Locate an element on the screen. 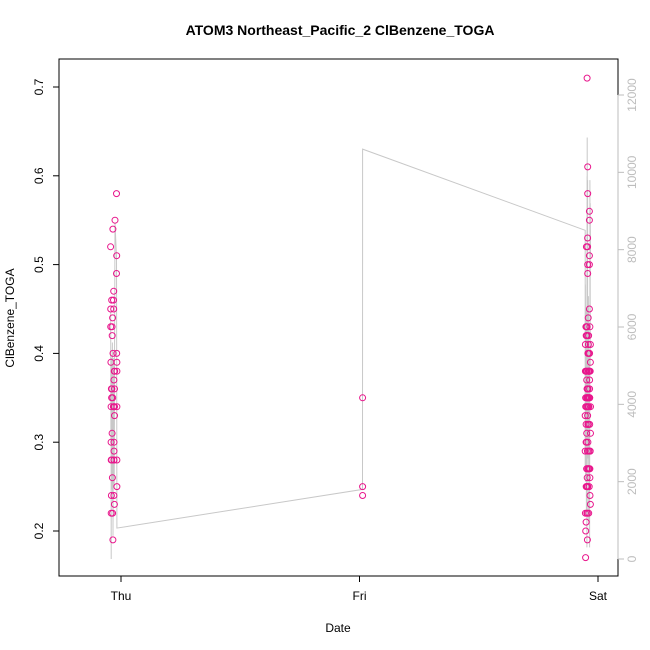 This screenshot has height=650, width=650. x-tick-label: Thu is located at coordinates (121, 596).